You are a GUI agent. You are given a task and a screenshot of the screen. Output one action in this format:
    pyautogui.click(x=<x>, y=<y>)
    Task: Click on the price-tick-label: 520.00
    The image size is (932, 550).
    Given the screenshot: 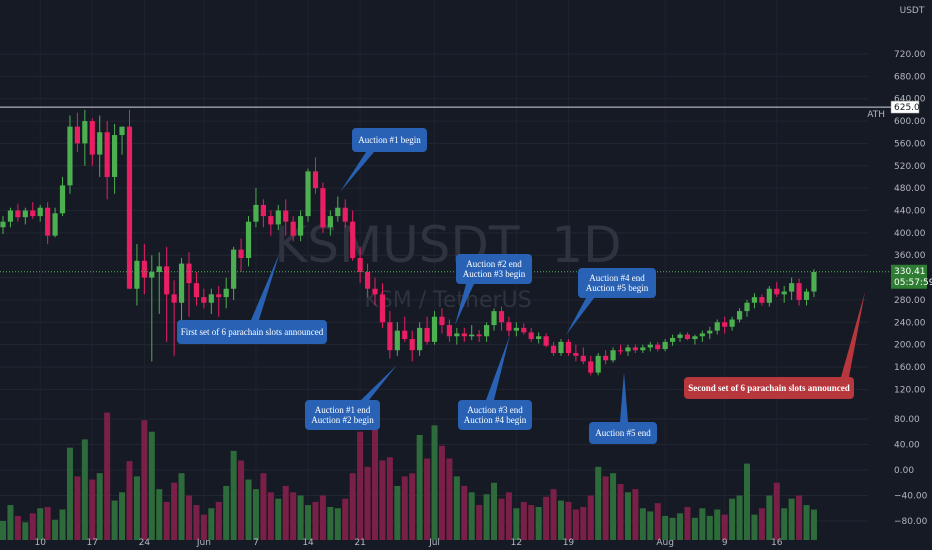 What is the action you would take?
    pyautogui.click(x=910, y=167)
    